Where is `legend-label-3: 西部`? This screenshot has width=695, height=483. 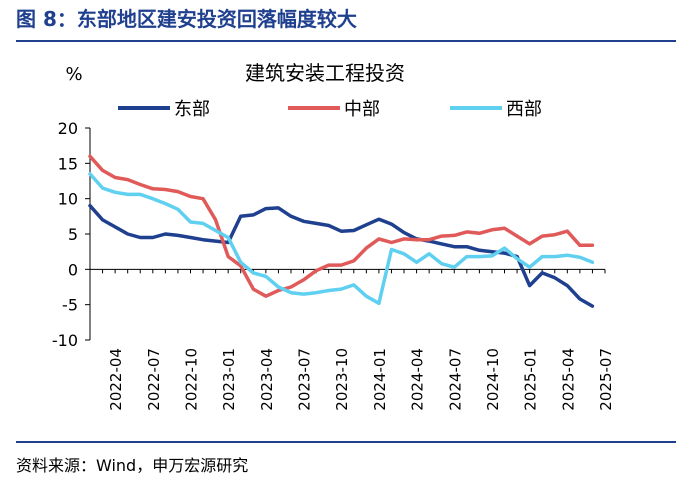 legend-label-3: 西部 is located at coordinates (524, 109).